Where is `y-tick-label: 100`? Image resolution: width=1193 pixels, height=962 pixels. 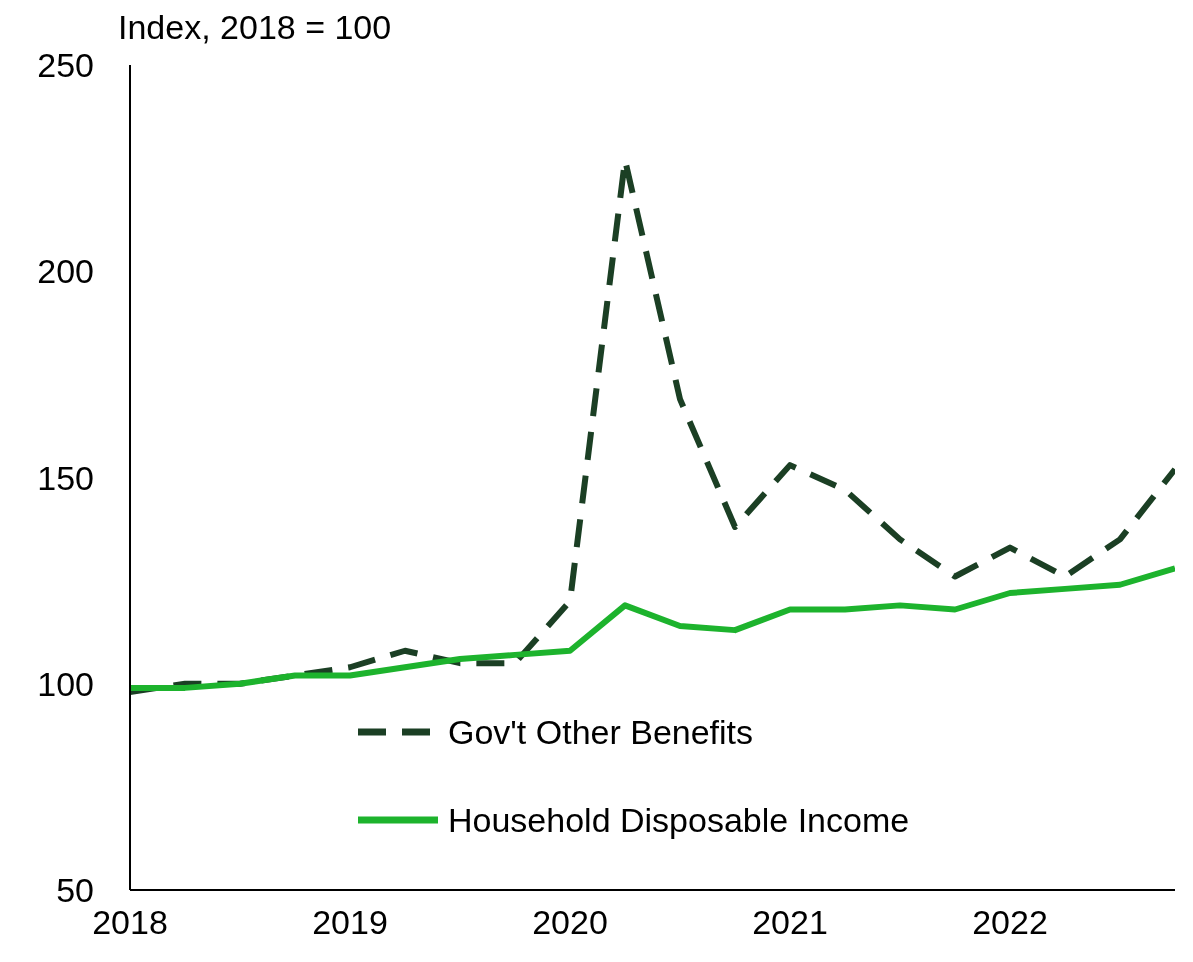
y-tick-label: 100 is located at coordinates (65, 683).